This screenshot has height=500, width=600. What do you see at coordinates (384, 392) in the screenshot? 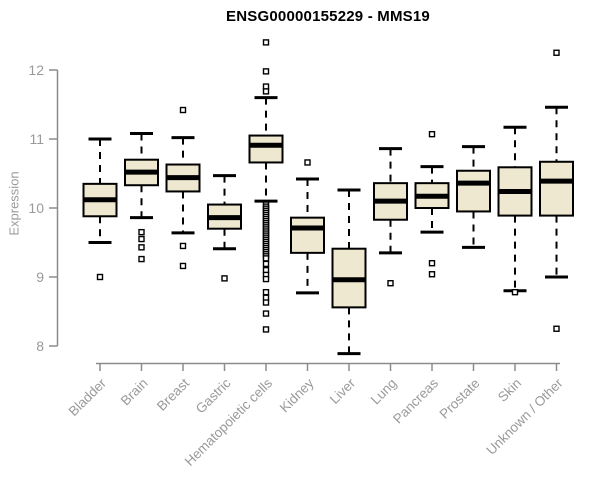
I see `x-tick-label: Lung` at bounding box center [384, 392].